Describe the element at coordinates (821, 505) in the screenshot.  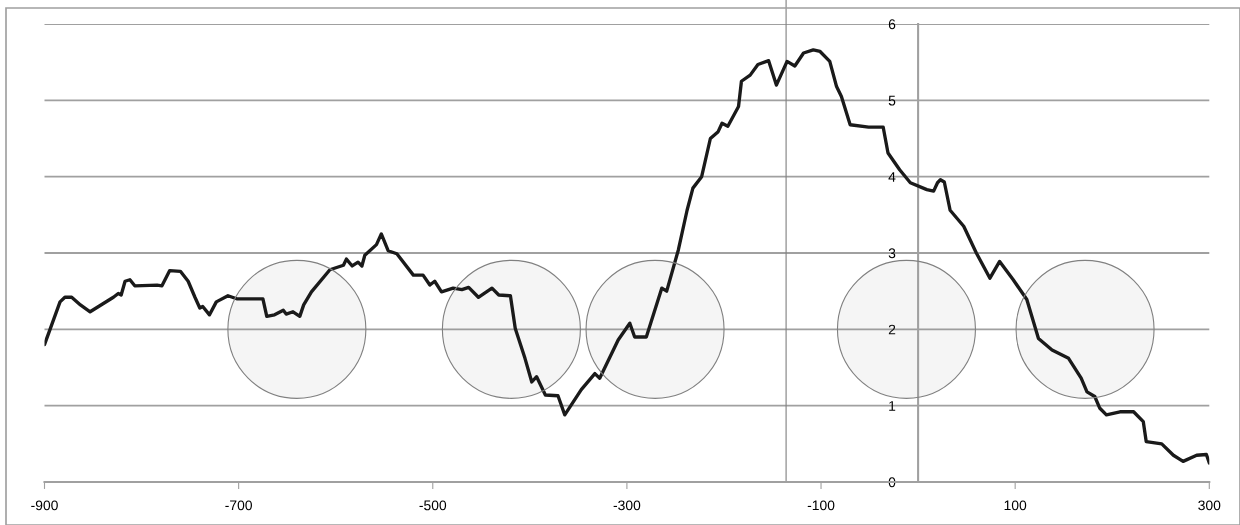
I see `x-tick-label: -100` at that location.